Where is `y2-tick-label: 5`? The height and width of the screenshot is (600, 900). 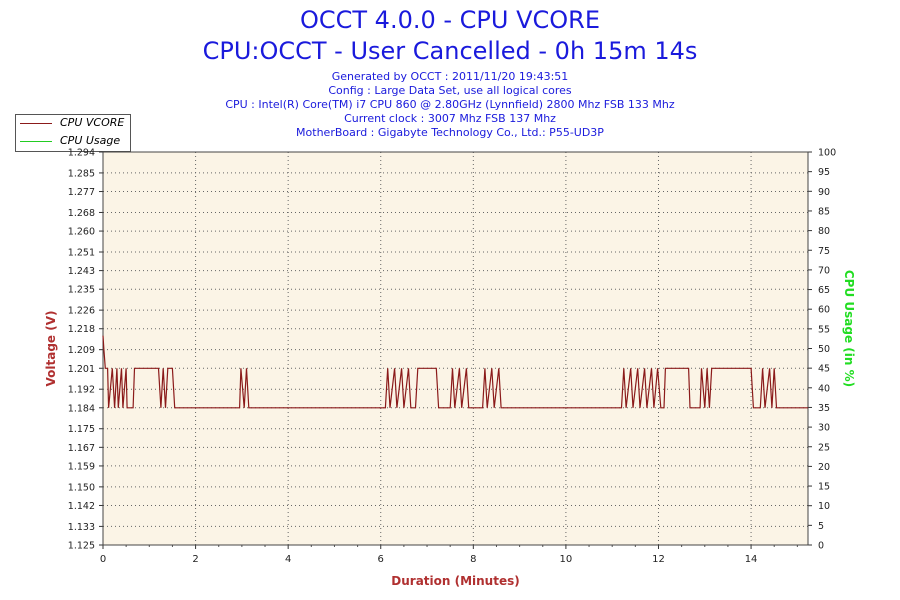 y2-tick-label: 5 is located at coordinates (821, 526).